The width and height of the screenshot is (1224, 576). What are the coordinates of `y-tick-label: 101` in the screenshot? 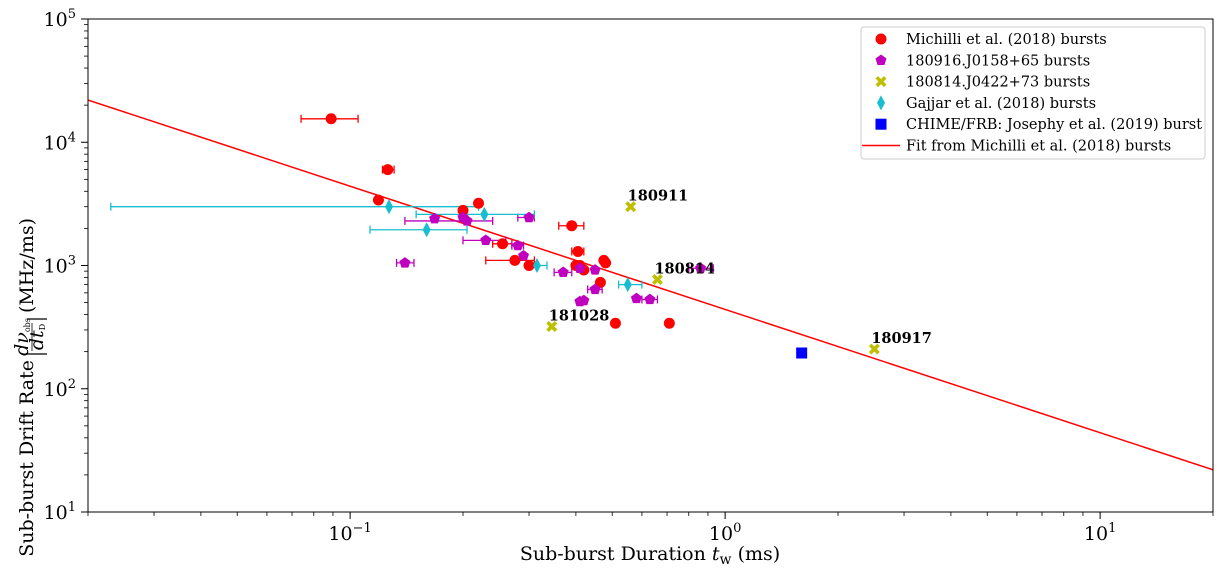 It's located at (60, 512).